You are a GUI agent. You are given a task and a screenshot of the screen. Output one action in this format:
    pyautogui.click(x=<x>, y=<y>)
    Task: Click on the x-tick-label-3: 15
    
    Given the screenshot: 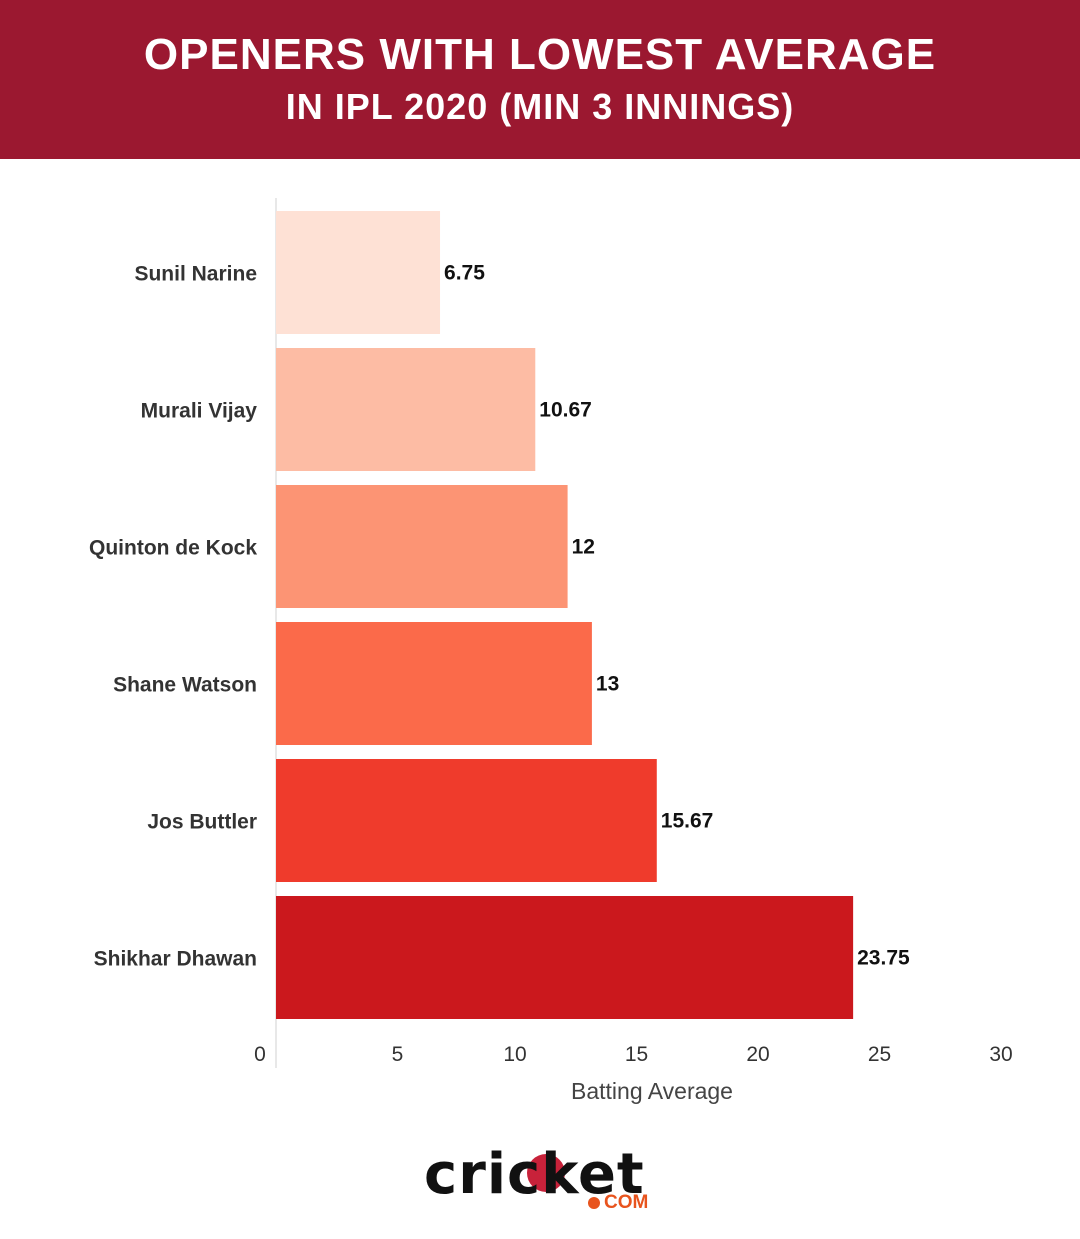 What is the action you would take?
    pyautogui.click(x=636, y=1054)
    